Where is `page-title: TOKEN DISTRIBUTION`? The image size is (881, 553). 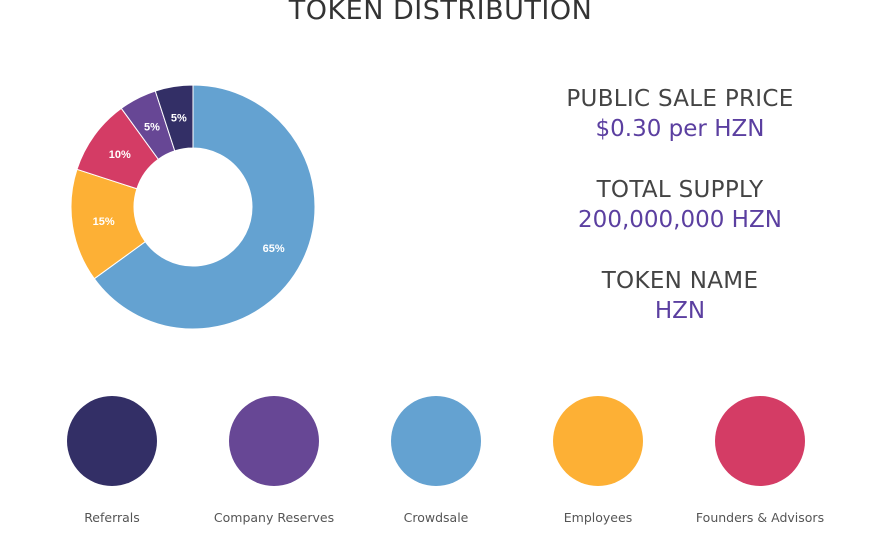 page-title: TOKEN DISTRIBUTION is located at coordinates (440, 13).